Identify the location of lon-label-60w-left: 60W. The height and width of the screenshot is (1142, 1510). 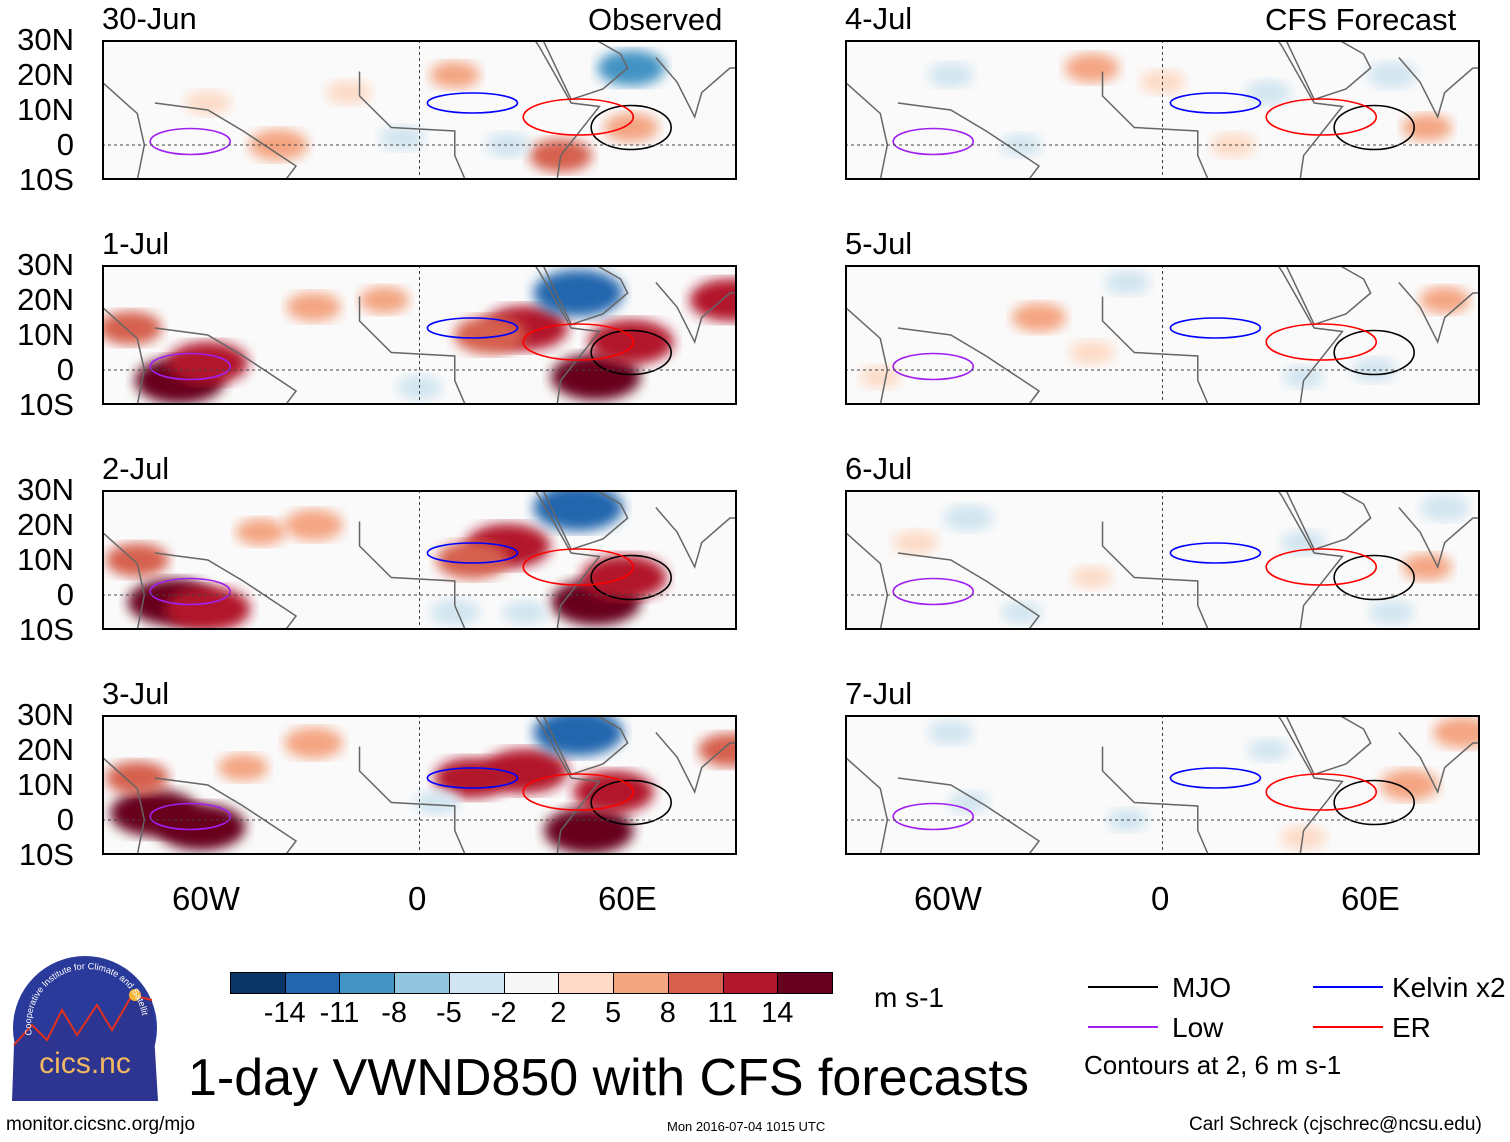
(206, 898).